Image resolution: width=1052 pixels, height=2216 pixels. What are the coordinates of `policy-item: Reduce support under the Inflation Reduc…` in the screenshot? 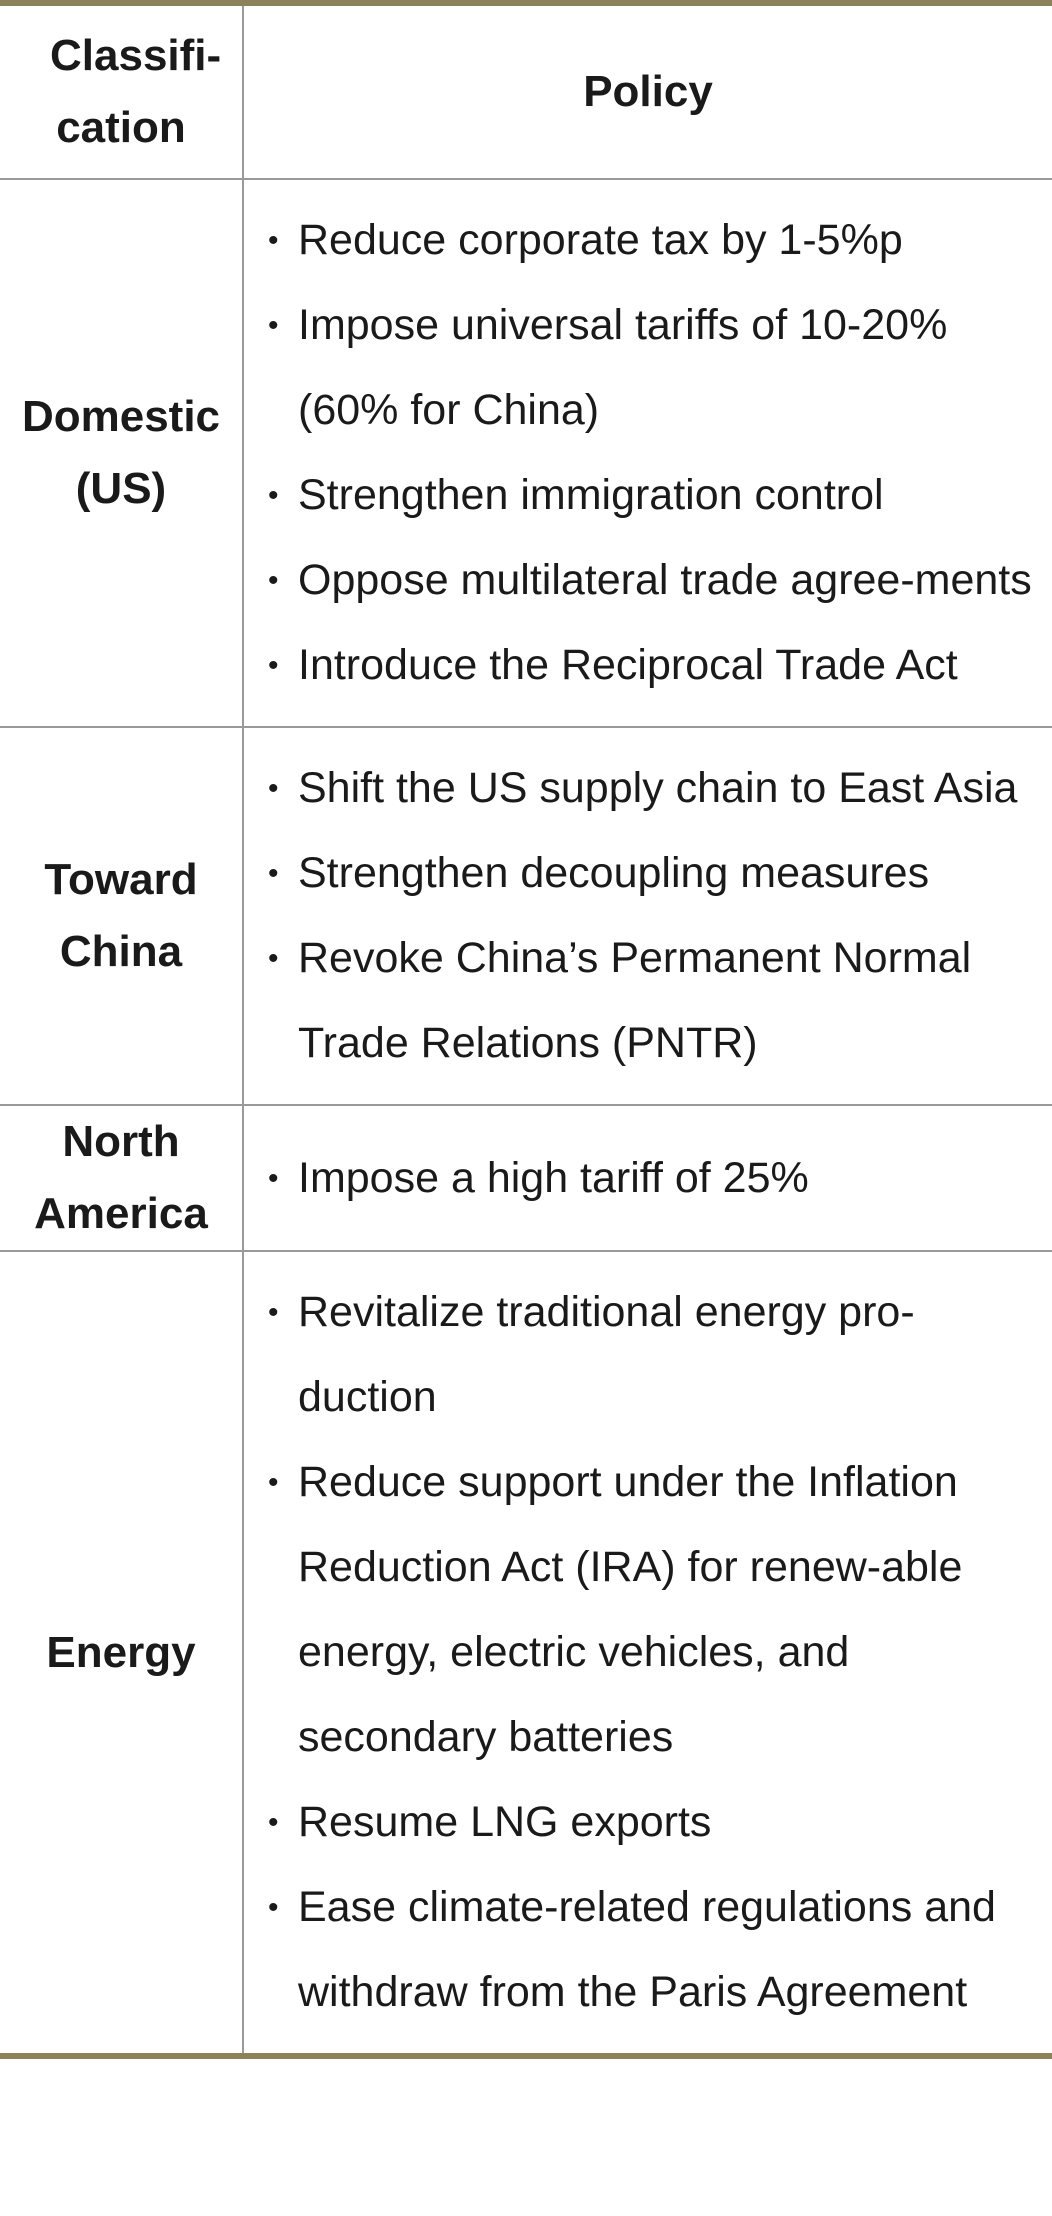 It's located at (645, 1610).